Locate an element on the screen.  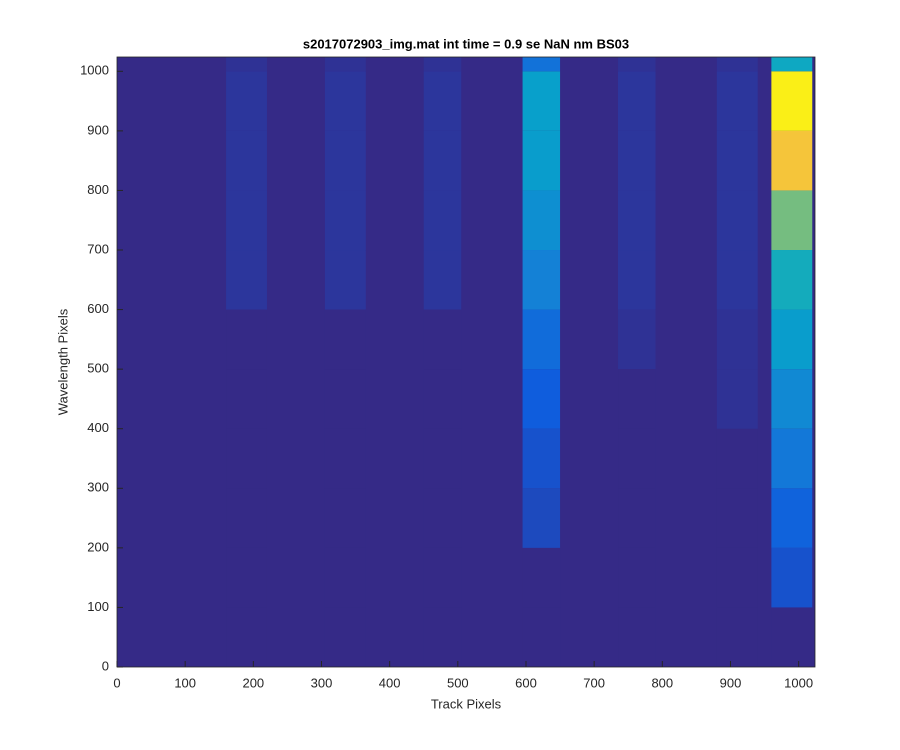
x-tick-label: 100 is located at coordinates (185, 682).